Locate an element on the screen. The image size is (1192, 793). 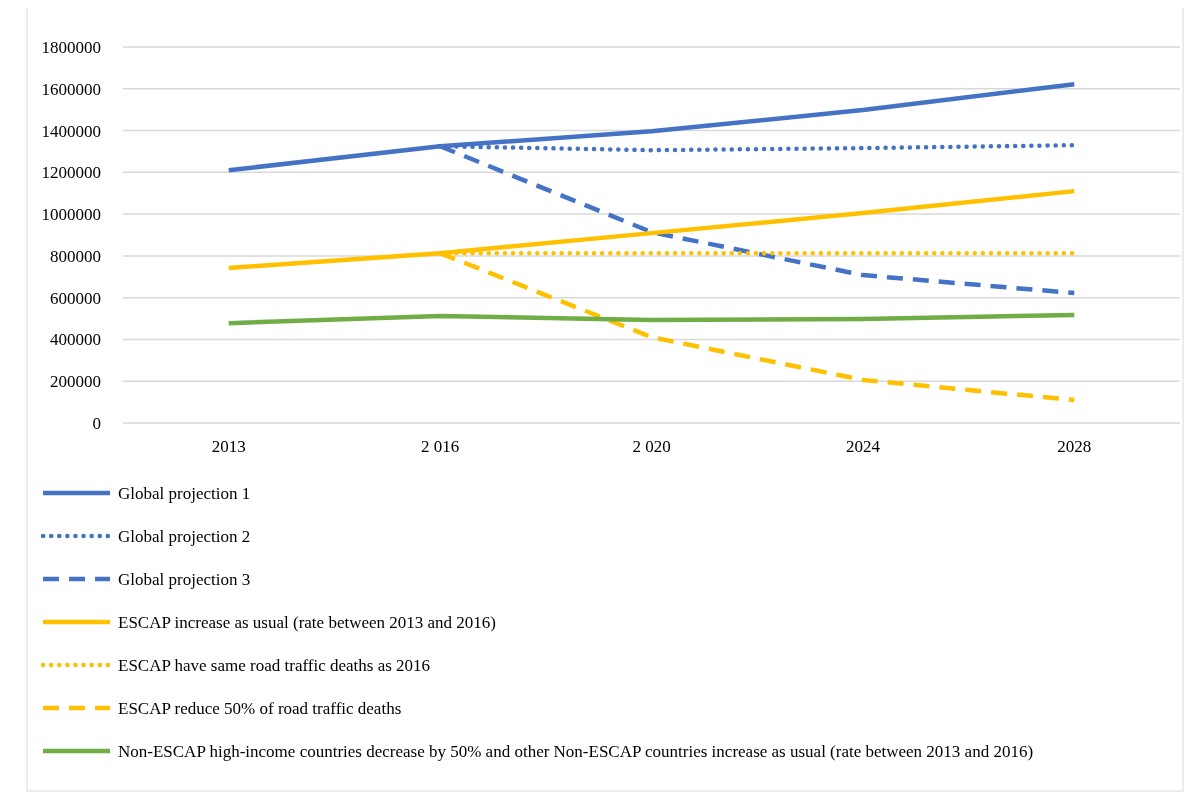
legend-label: Non-ESCAP high-income countries decrease by 50% and other Non-ESCAP countries increase as usual (rate between 2013 and 2016) is located at coordinates (576, 751).